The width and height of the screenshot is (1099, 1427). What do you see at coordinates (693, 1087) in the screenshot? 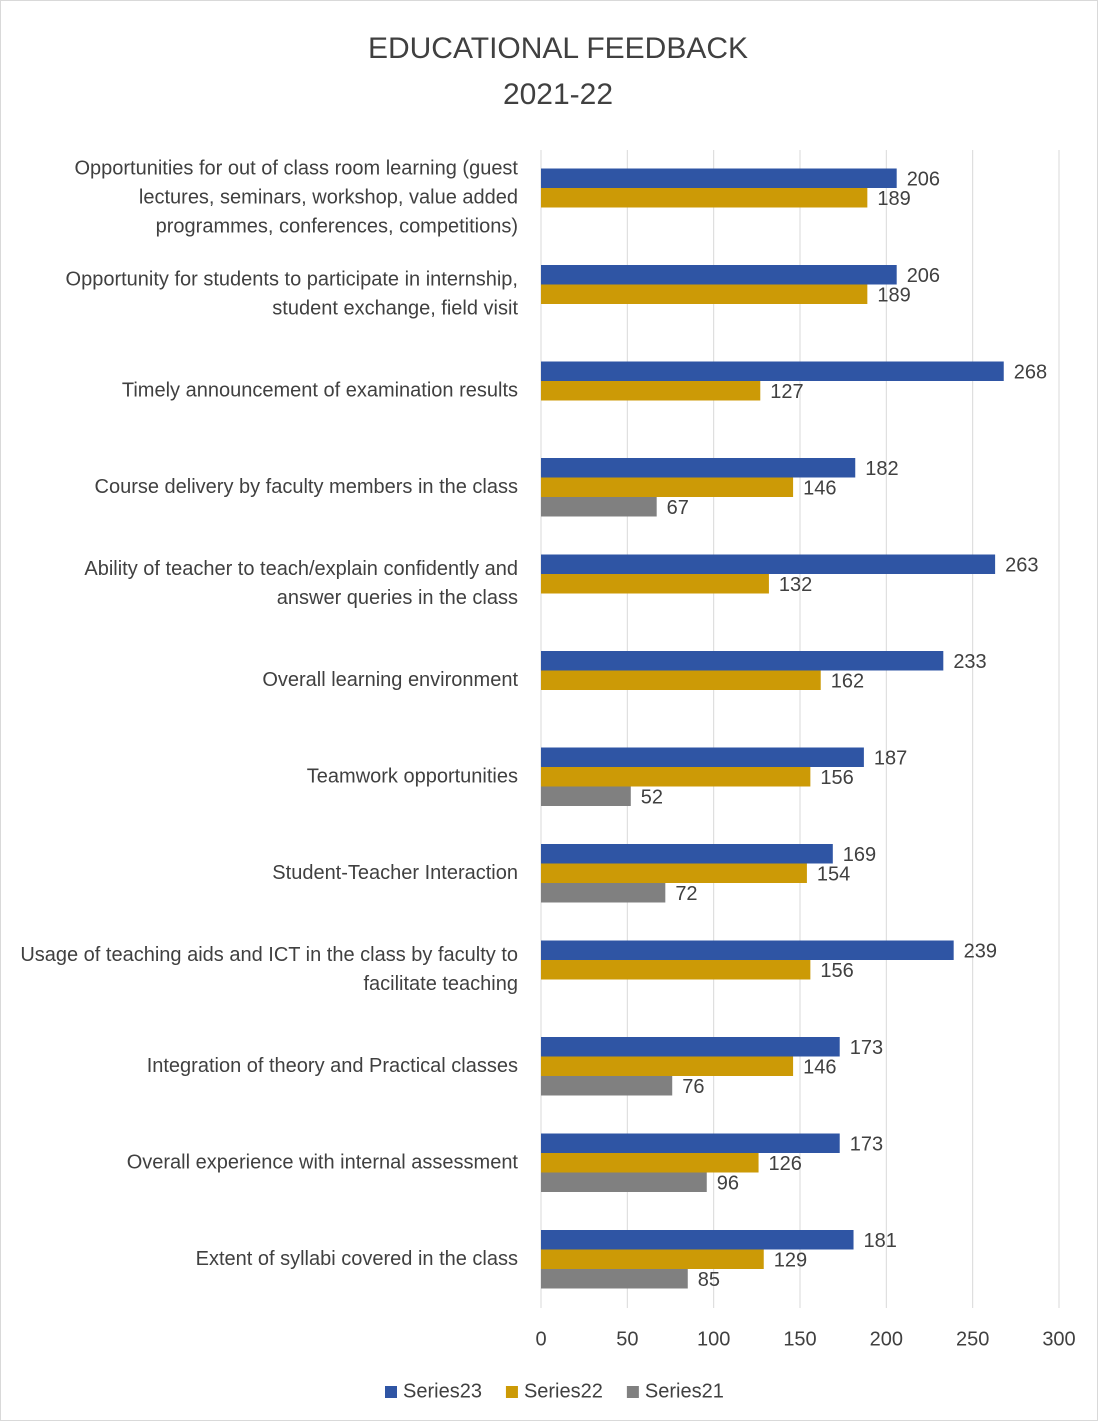
I see `data-label: 76` at bounding box center [693, 1087].